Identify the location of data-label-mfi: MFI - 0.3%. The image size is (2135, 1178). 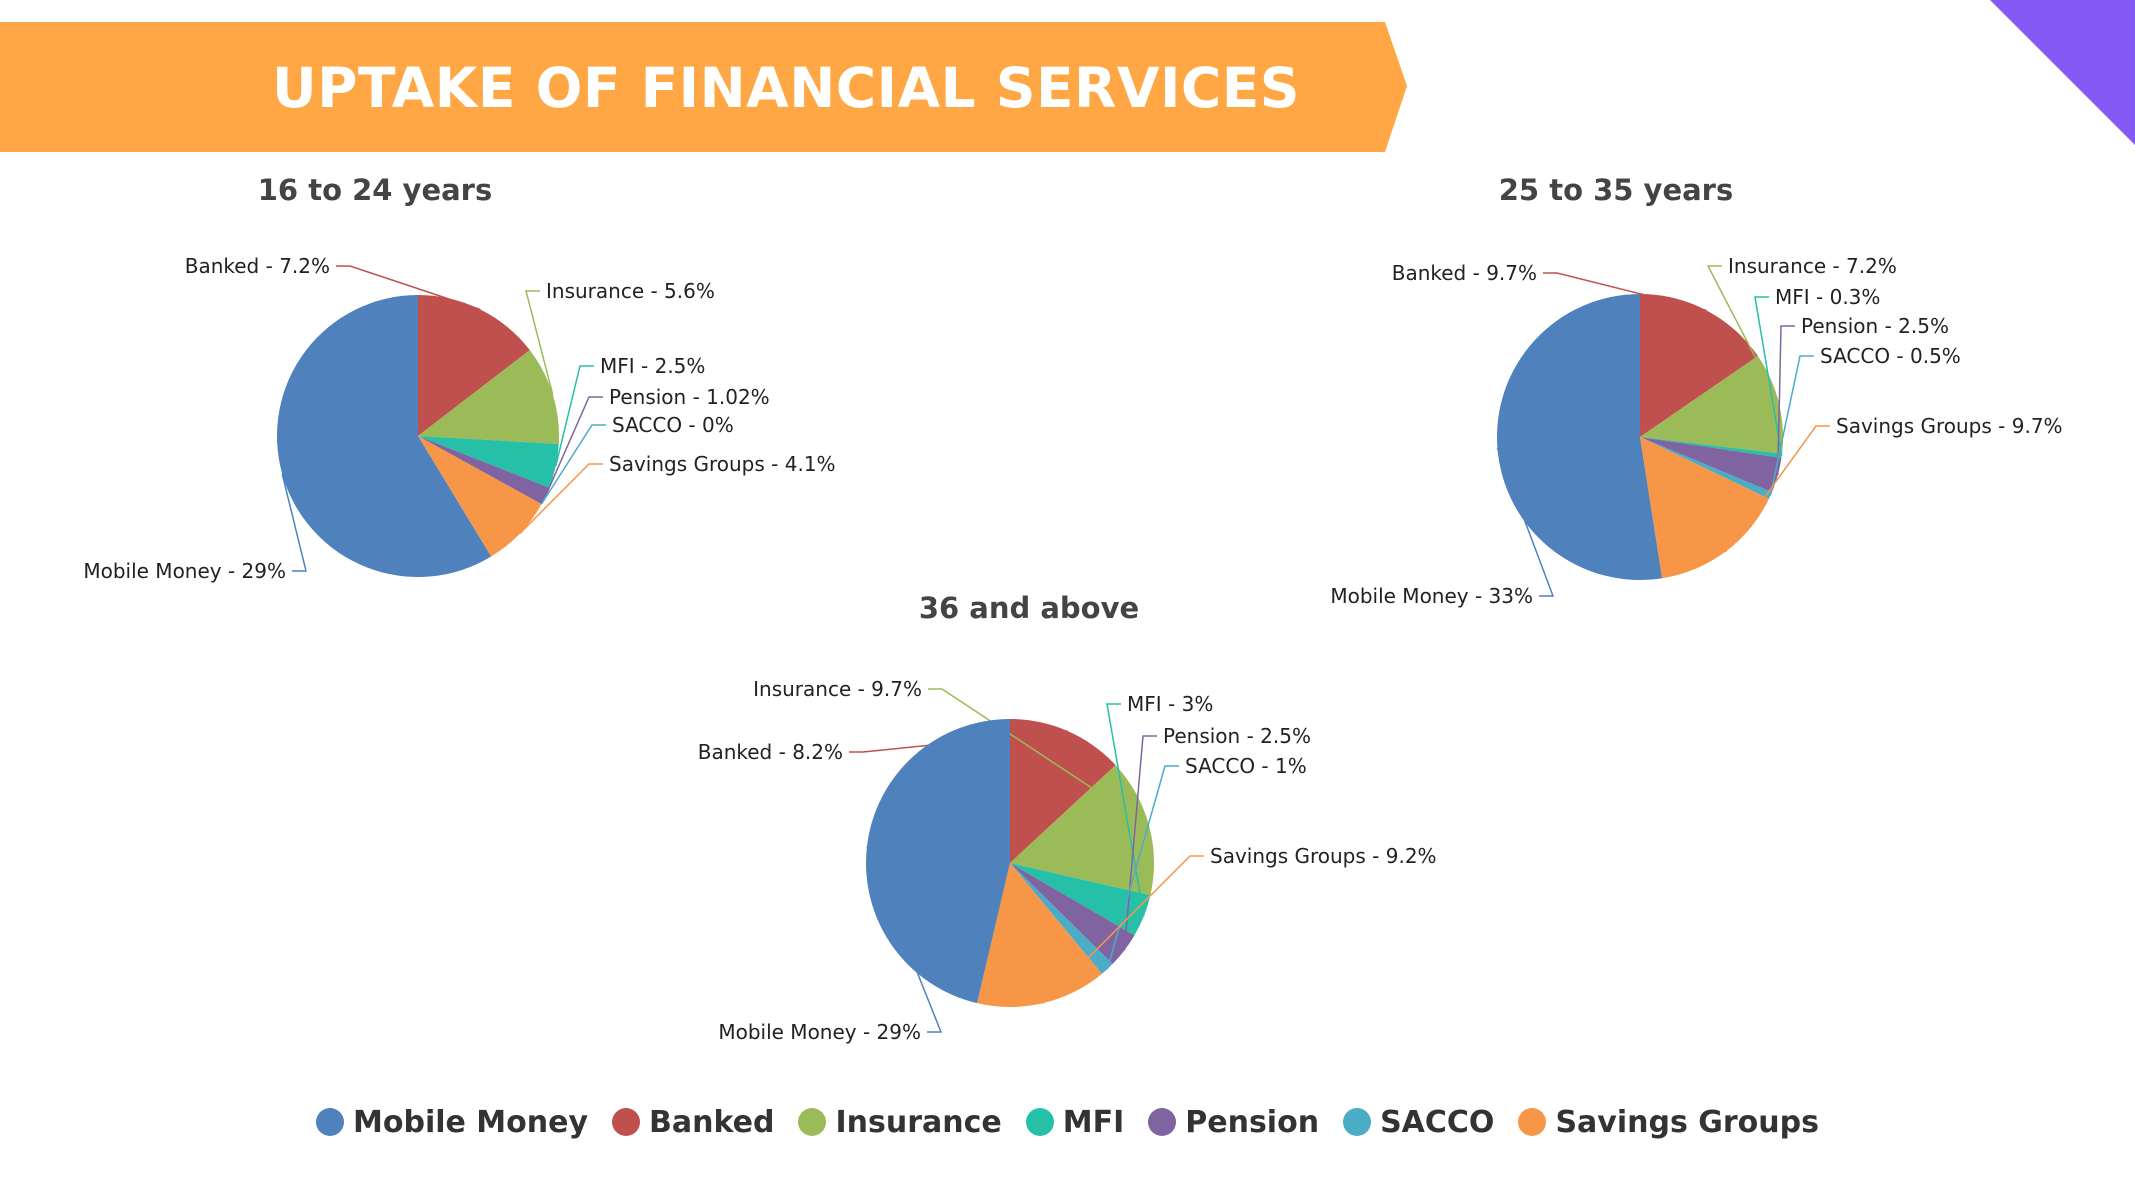
(1827, 297).